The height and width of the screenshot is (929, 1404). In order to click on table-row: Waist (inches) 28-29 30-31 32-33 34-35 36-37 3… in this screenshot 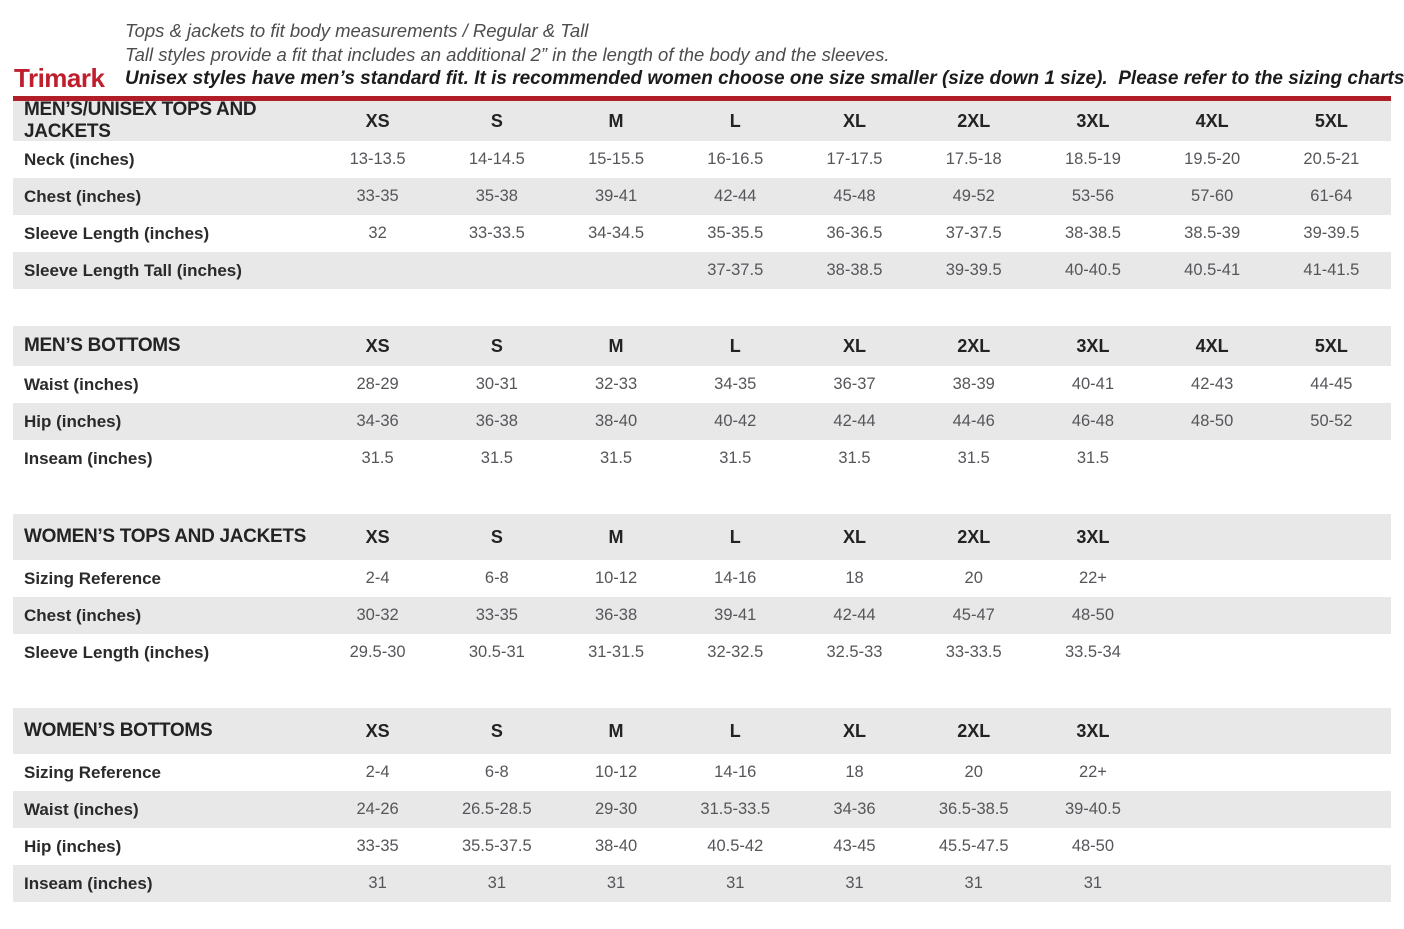, I will do `click(702, 384)`.